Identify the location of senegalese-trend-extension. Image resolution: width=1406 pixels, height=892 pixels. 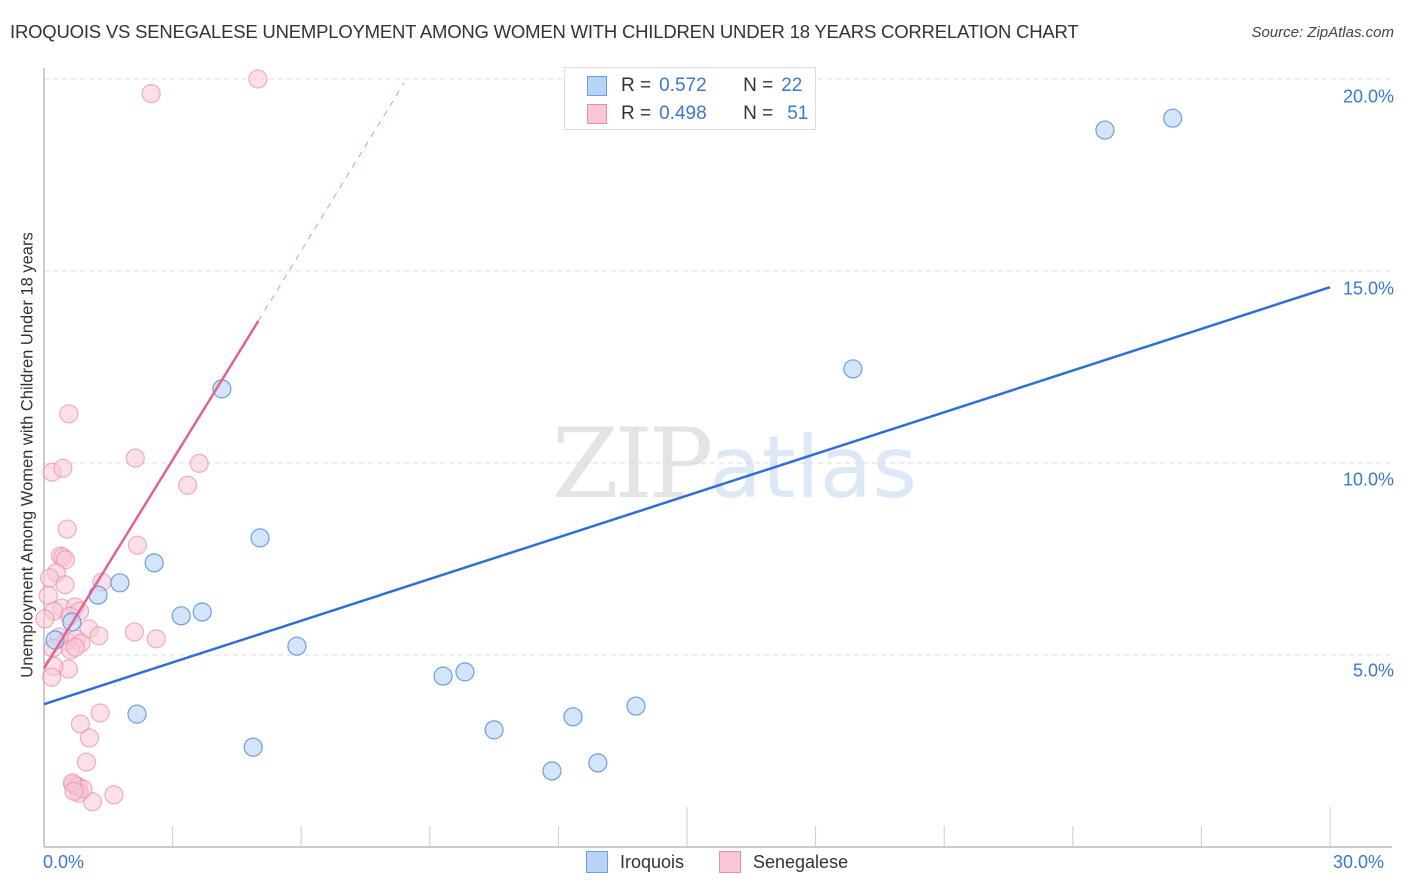
(331, 202).